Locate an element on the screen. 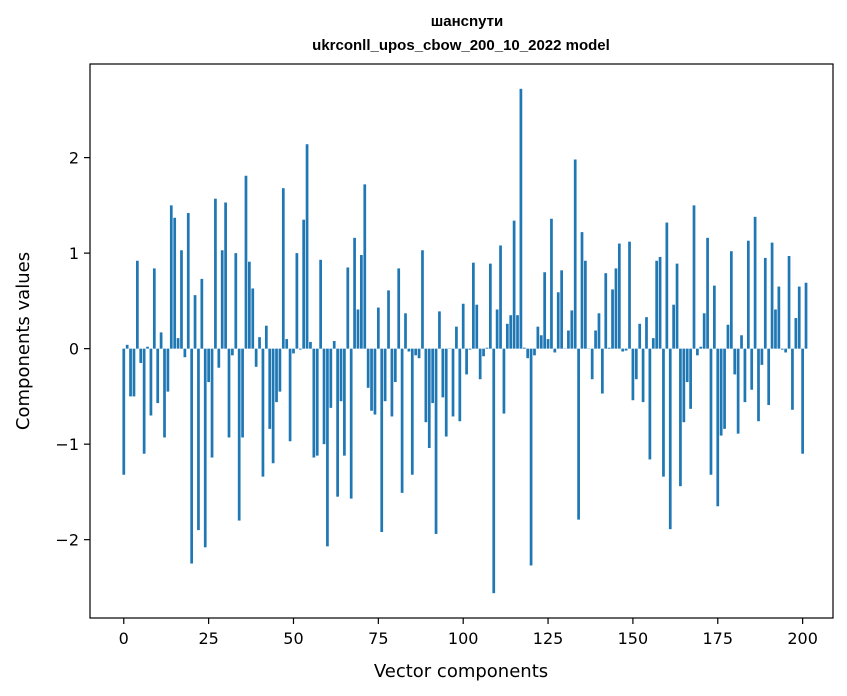 The image size is (847, 696). x-tick-label: 175 is located at coordinates (717, 638).